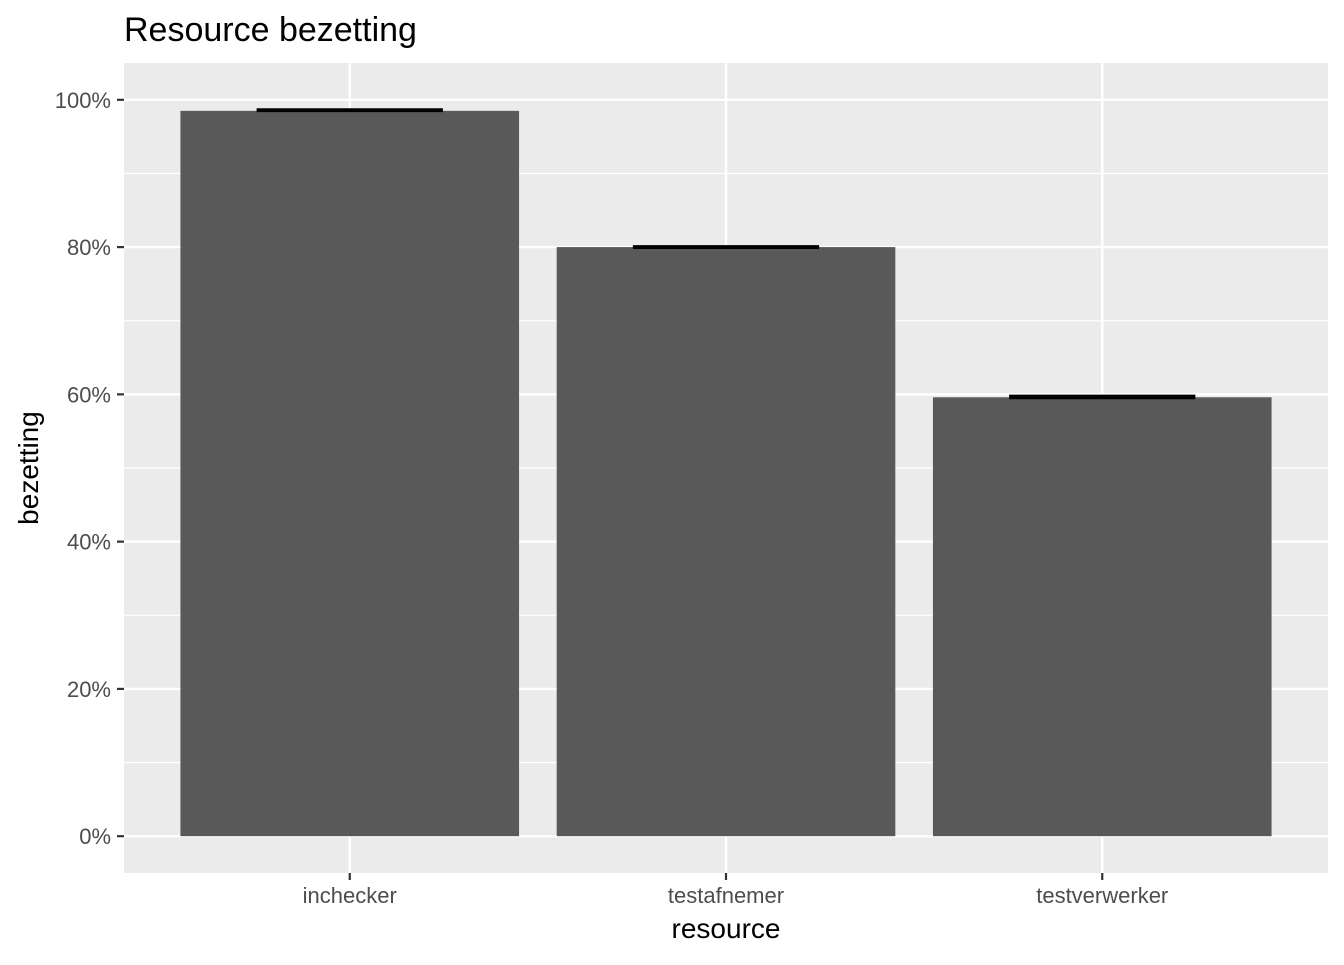 The width and height of the screenshot is (1344, 965). I want to click on bar-testverwerker, so click(1102, 617).